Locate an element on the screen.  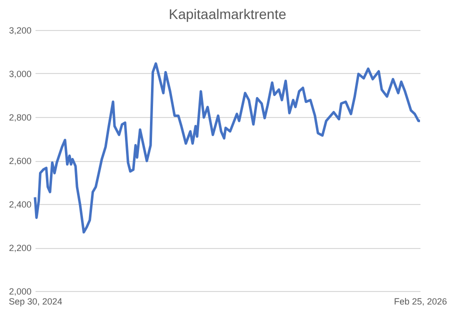
y-tick-label: 2,400 is located at coordinates (20, 205).